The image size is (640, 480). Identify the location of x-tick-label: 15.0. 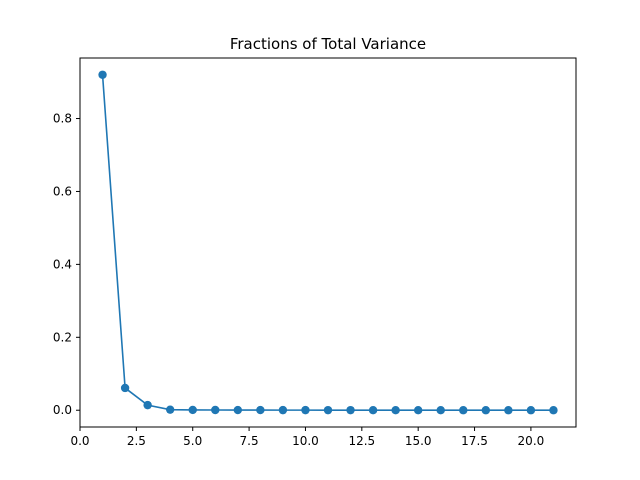
(418, 441).